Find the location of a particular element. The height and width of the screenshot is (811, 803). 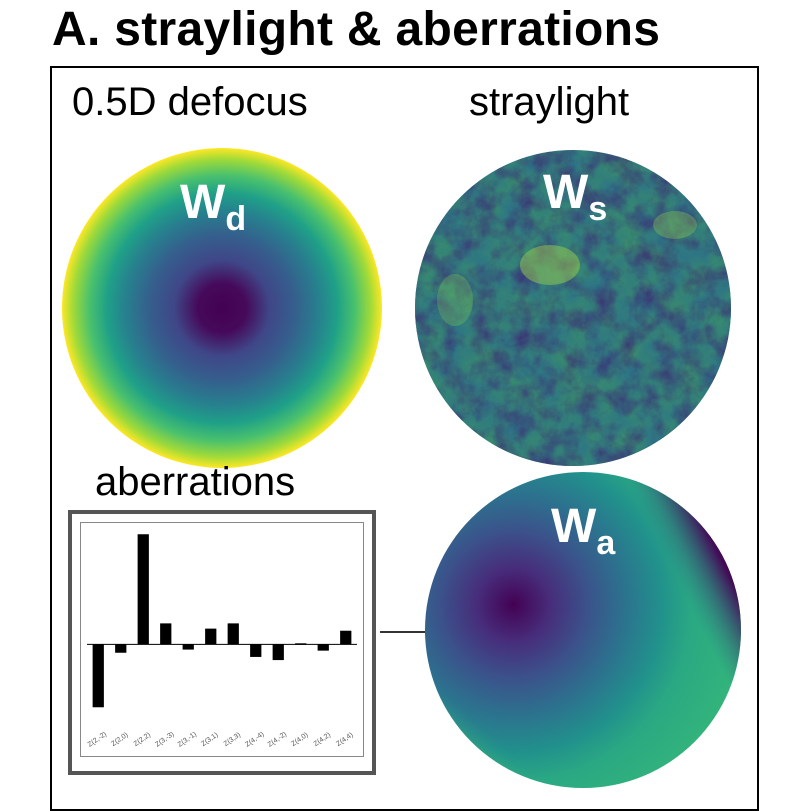

tick-label: Z(4,2) is located at coordinates (322, 740).